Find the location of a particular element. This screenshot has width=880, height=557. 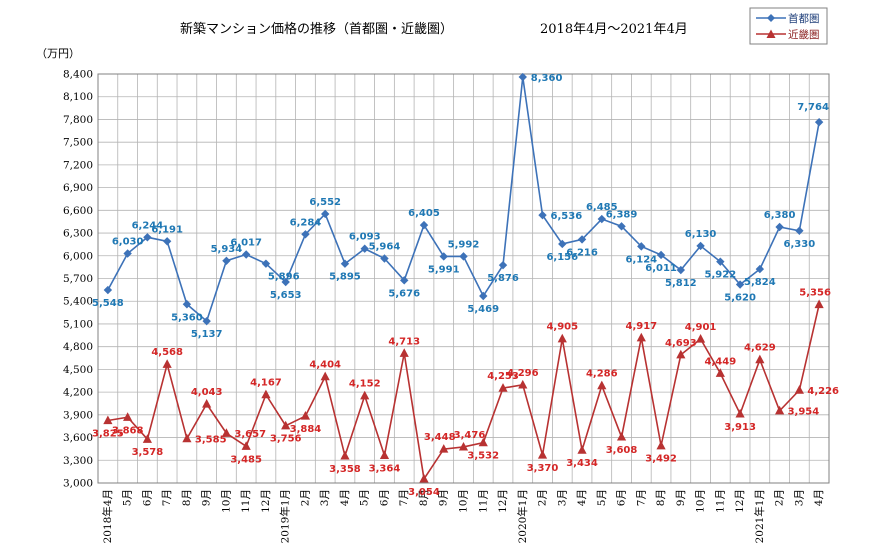

x-tick-label: 3月 is located at coordinates (562, 497).